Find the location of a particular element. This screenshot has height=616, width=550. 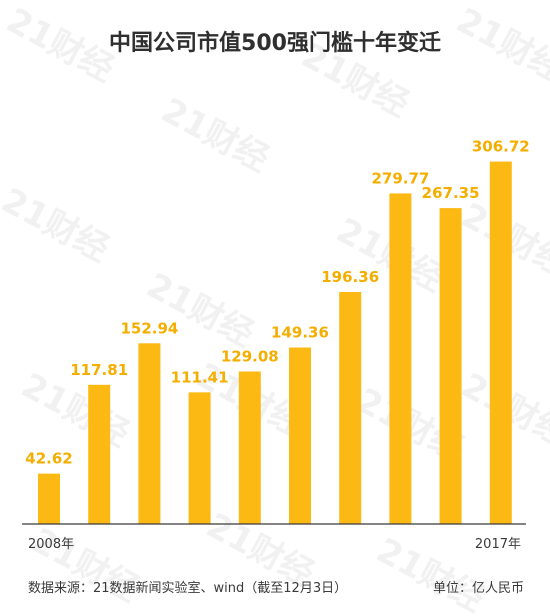

watermark-6: 21财经 is located at coordinates (200, 310).